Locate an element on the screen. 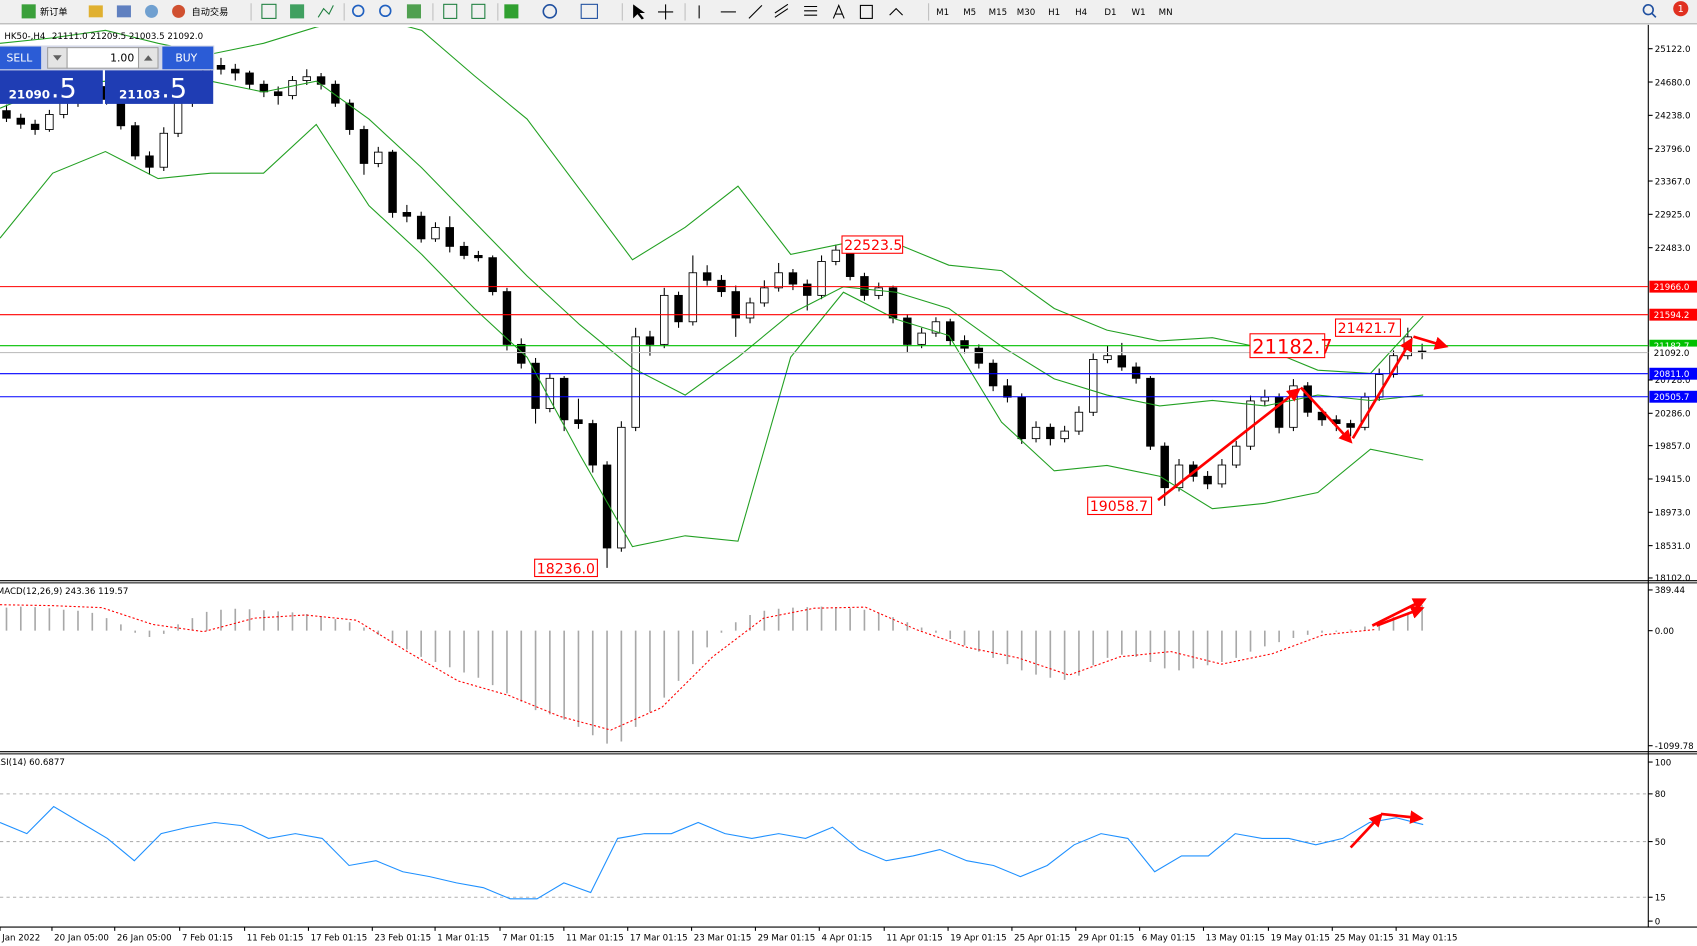 This screenshot has height=946, width=1697. timeframe-button: MN is located at coordinates (1166, 13).